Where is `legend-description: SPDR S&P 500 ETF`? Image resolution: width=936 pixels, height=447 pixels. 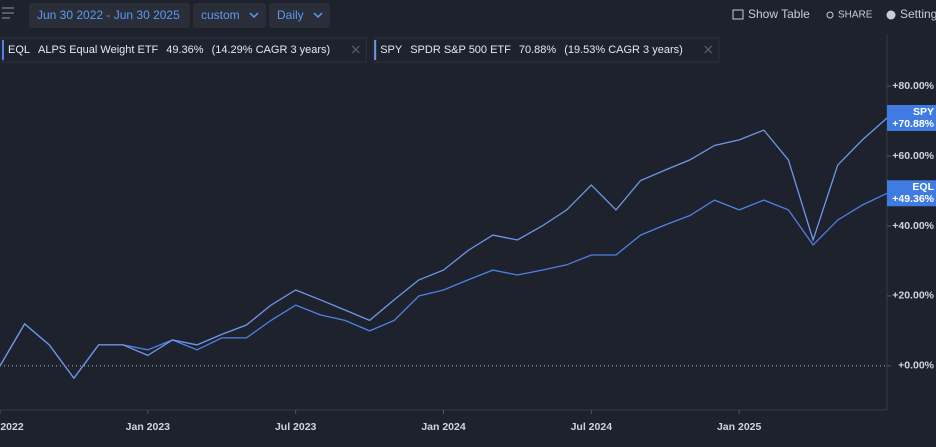 legend-description: SPDR S&P 500 ETF is located at coordinates (460, 50).